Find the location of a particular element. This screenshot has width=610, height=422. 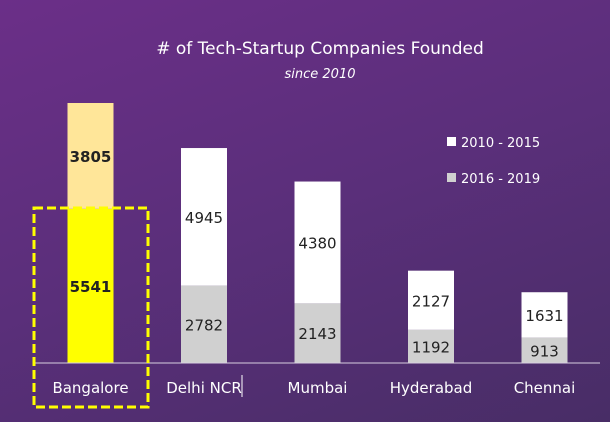

bar-bangalore-2016-2019 is located at coordinates (90, 285).